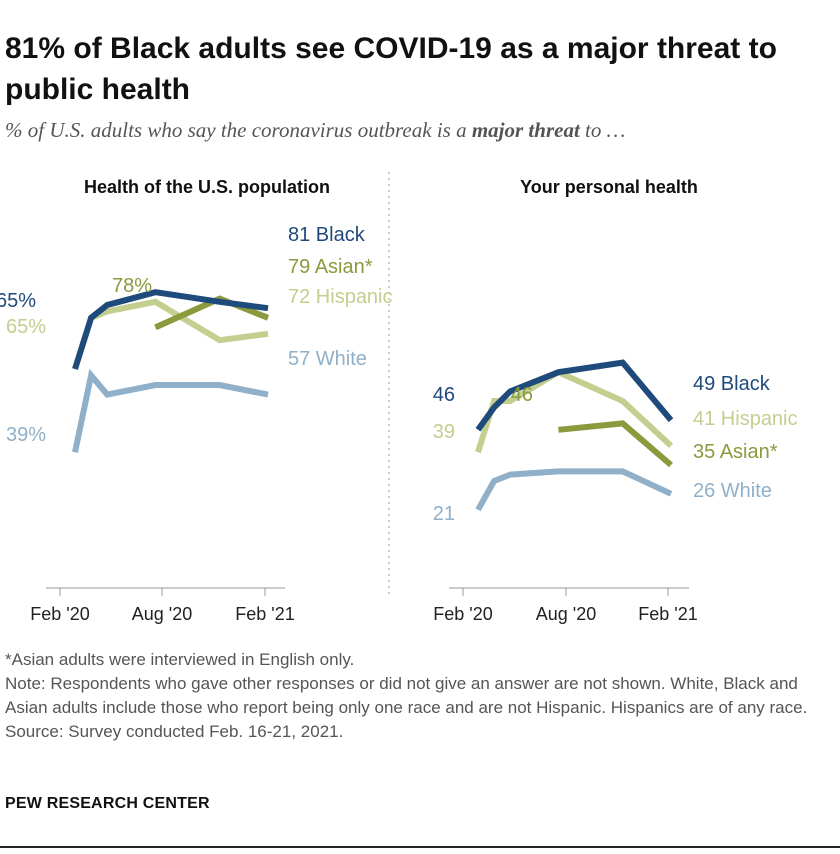  I want to click on subtitle-emphasis: major threat, so click(525, 130).